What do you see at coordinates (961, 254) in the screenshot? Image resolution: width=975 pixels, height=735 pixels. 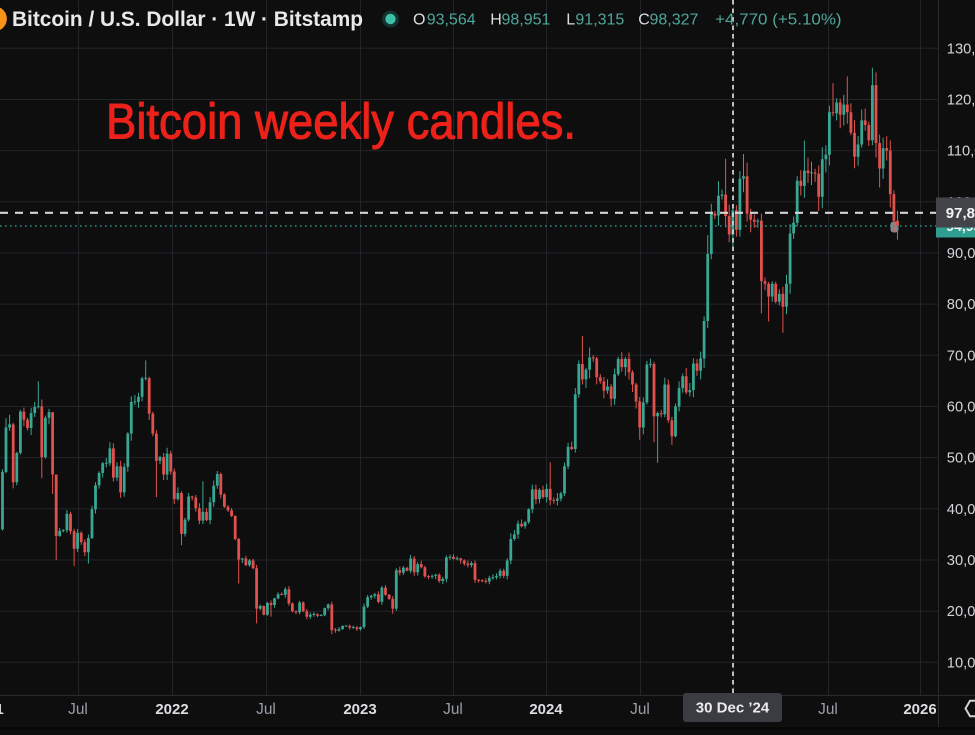 I see `svg-text: 90,000` at bounding box center [961, 254].